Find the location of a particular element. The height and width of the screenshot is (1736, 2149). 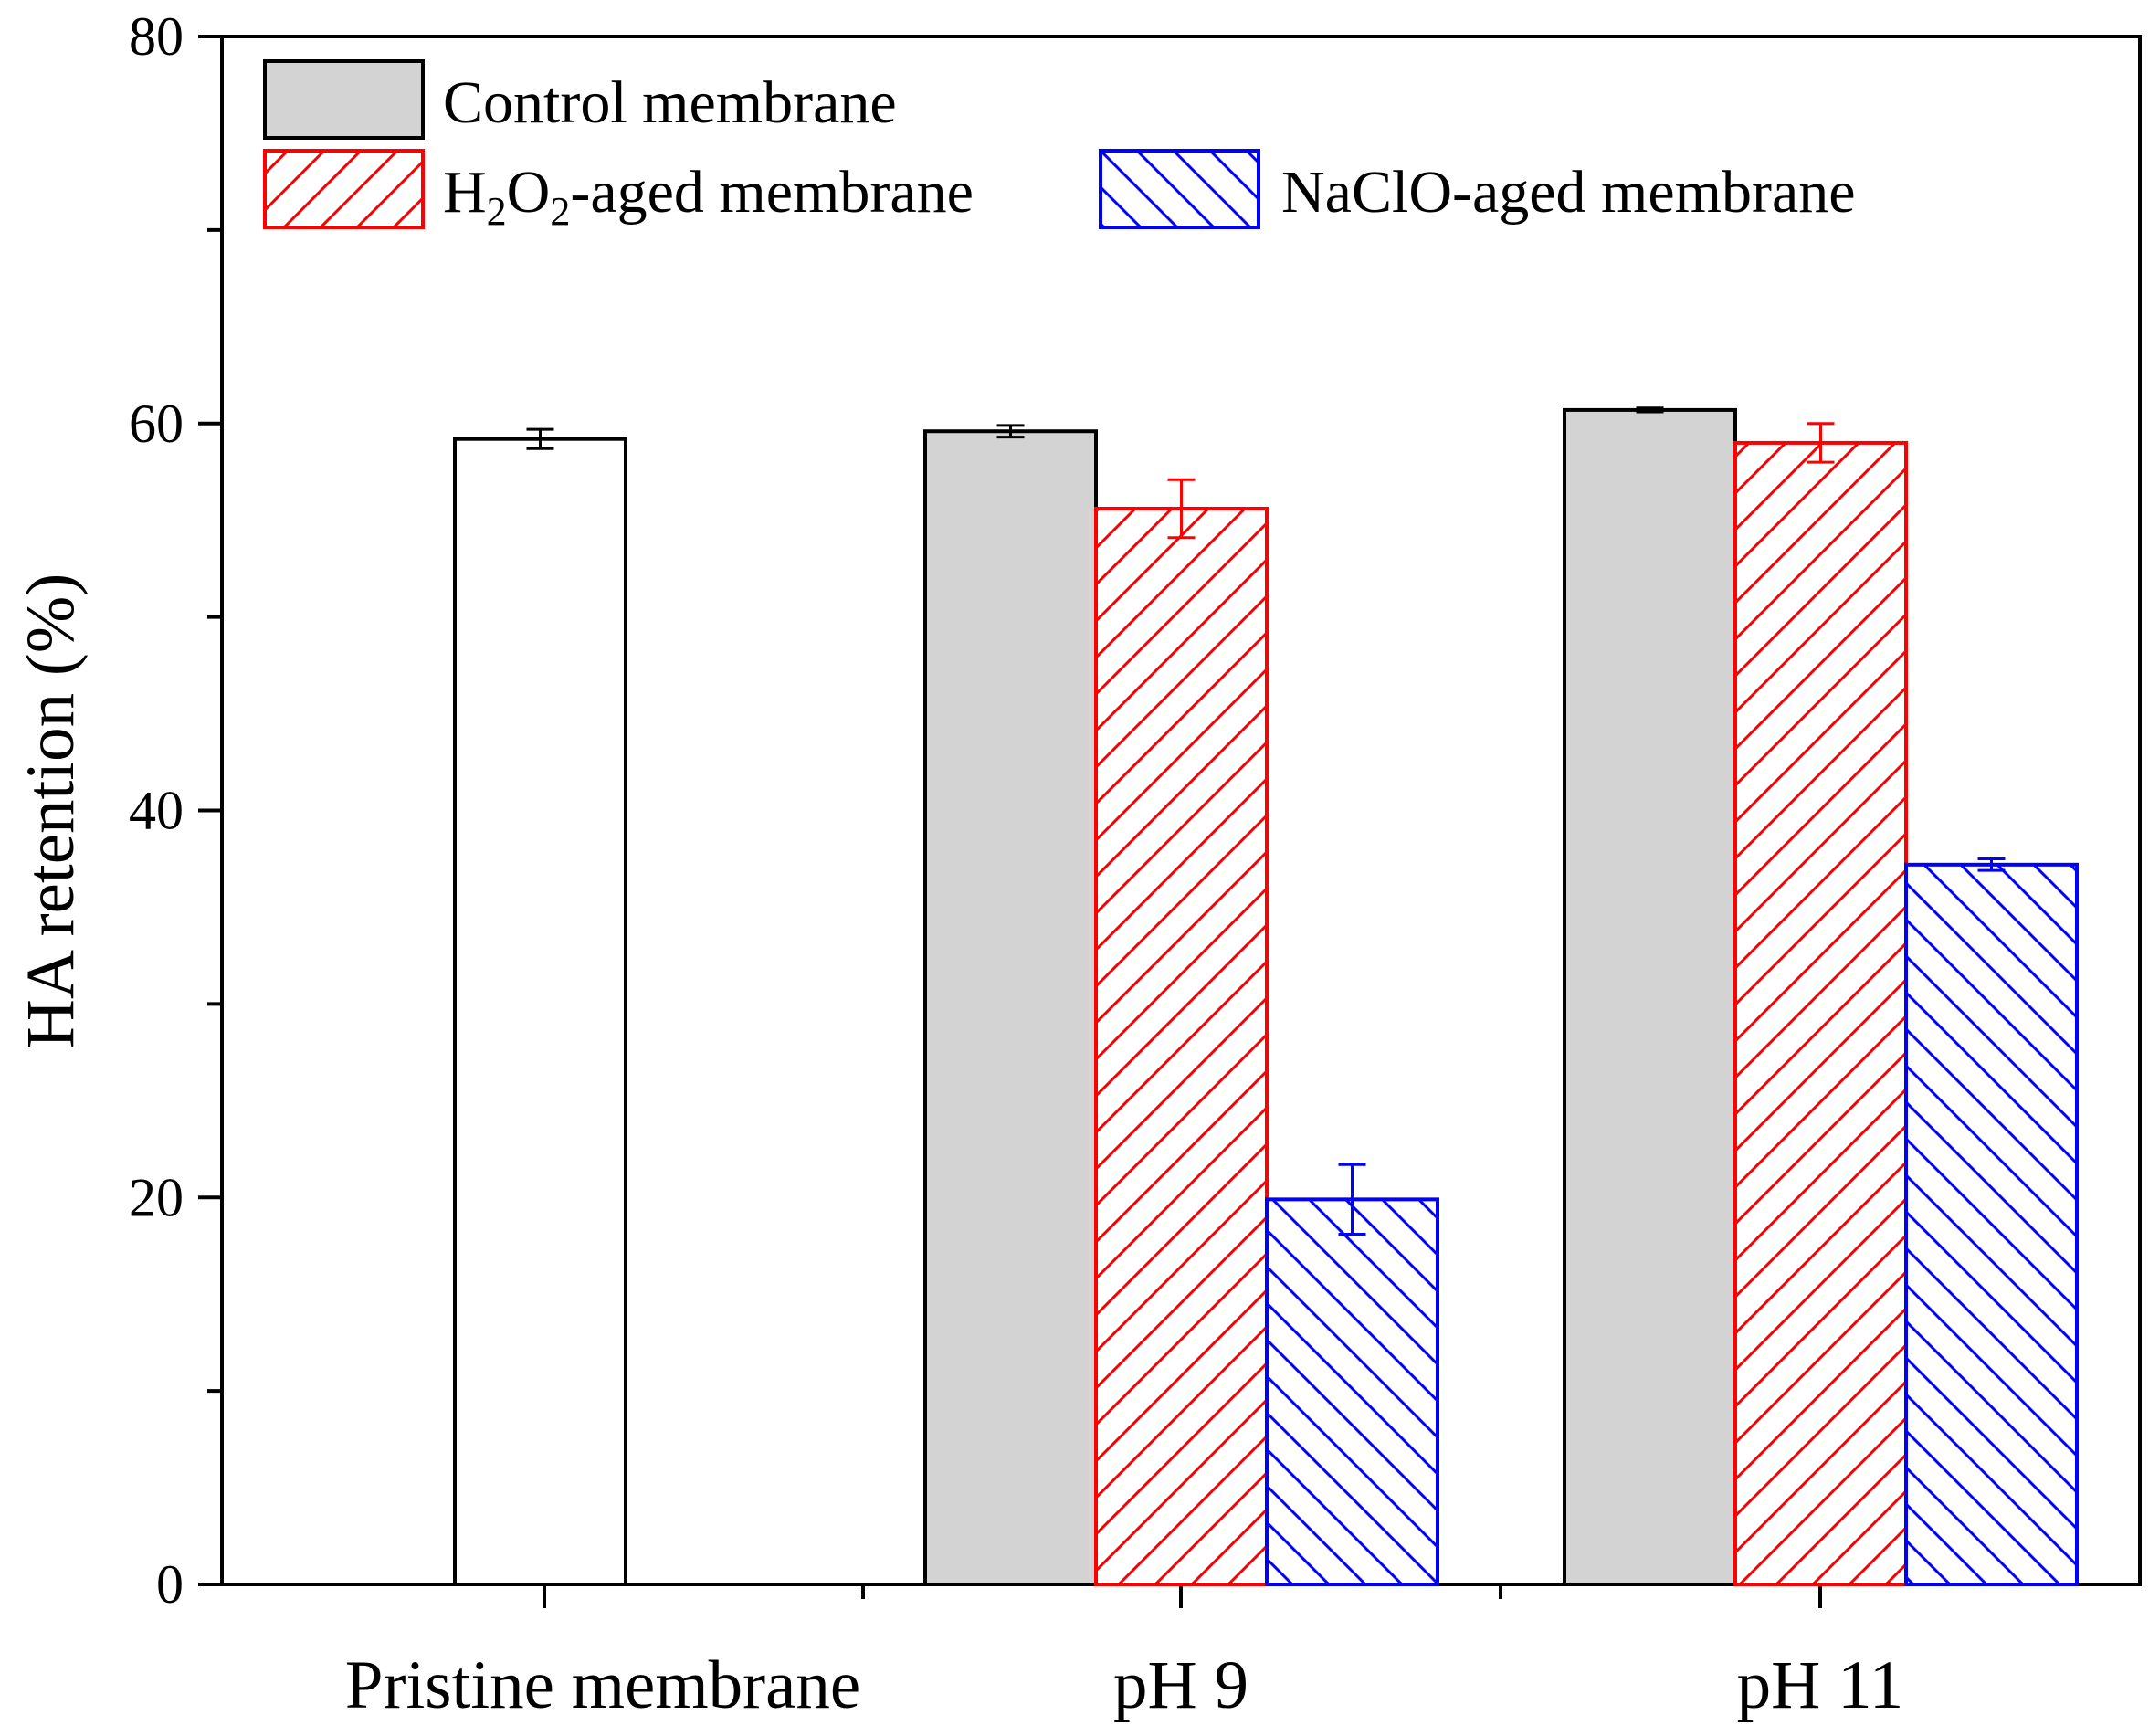

y-axis: 0 20 40 60 80 is located at coordinates (175, 810).